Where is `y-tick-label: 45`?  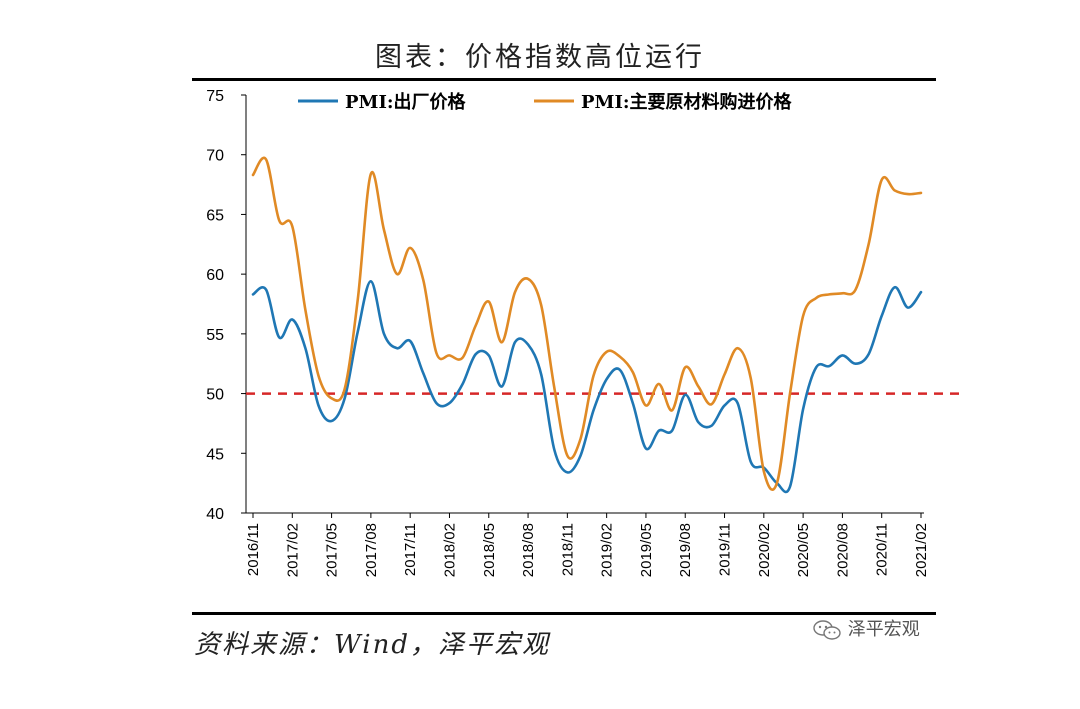
y-tick-label: 45 is located at coordinates (215, 454).